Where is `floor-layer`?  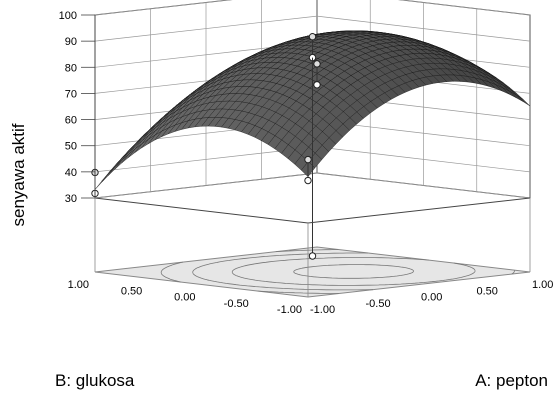
floor-layer is located at coordinates (312, 272).